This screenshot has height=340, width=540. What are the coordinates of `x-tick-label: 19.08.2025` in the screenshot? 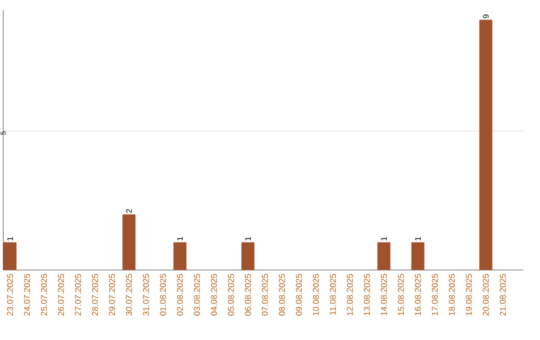 It's located at (469, 295).